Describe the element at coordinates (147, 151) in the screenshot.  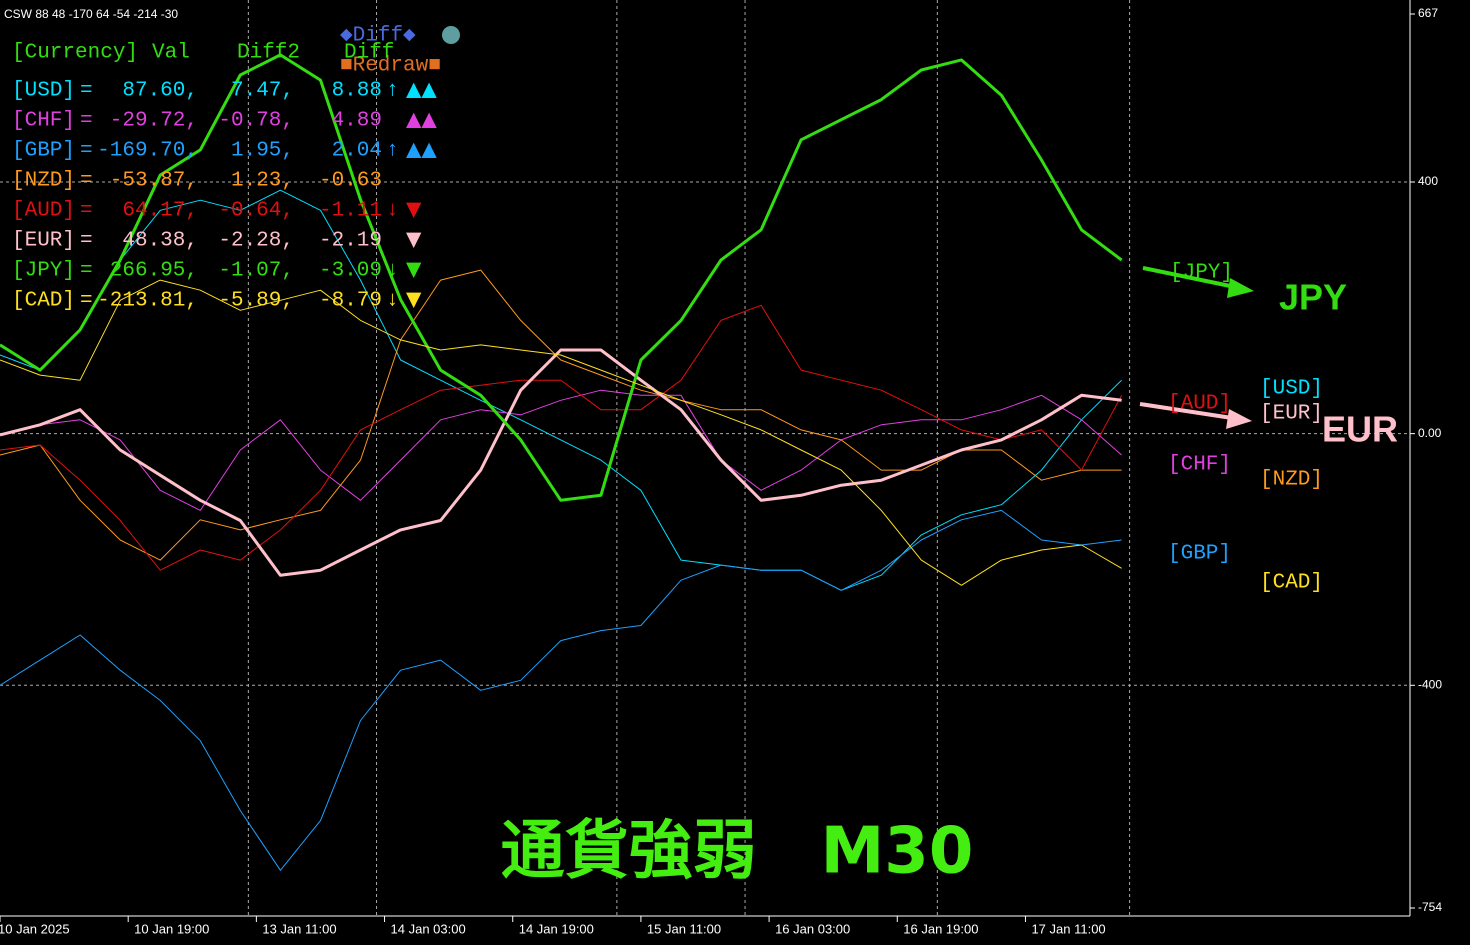
I see `row-val: -169.70,` at that location.